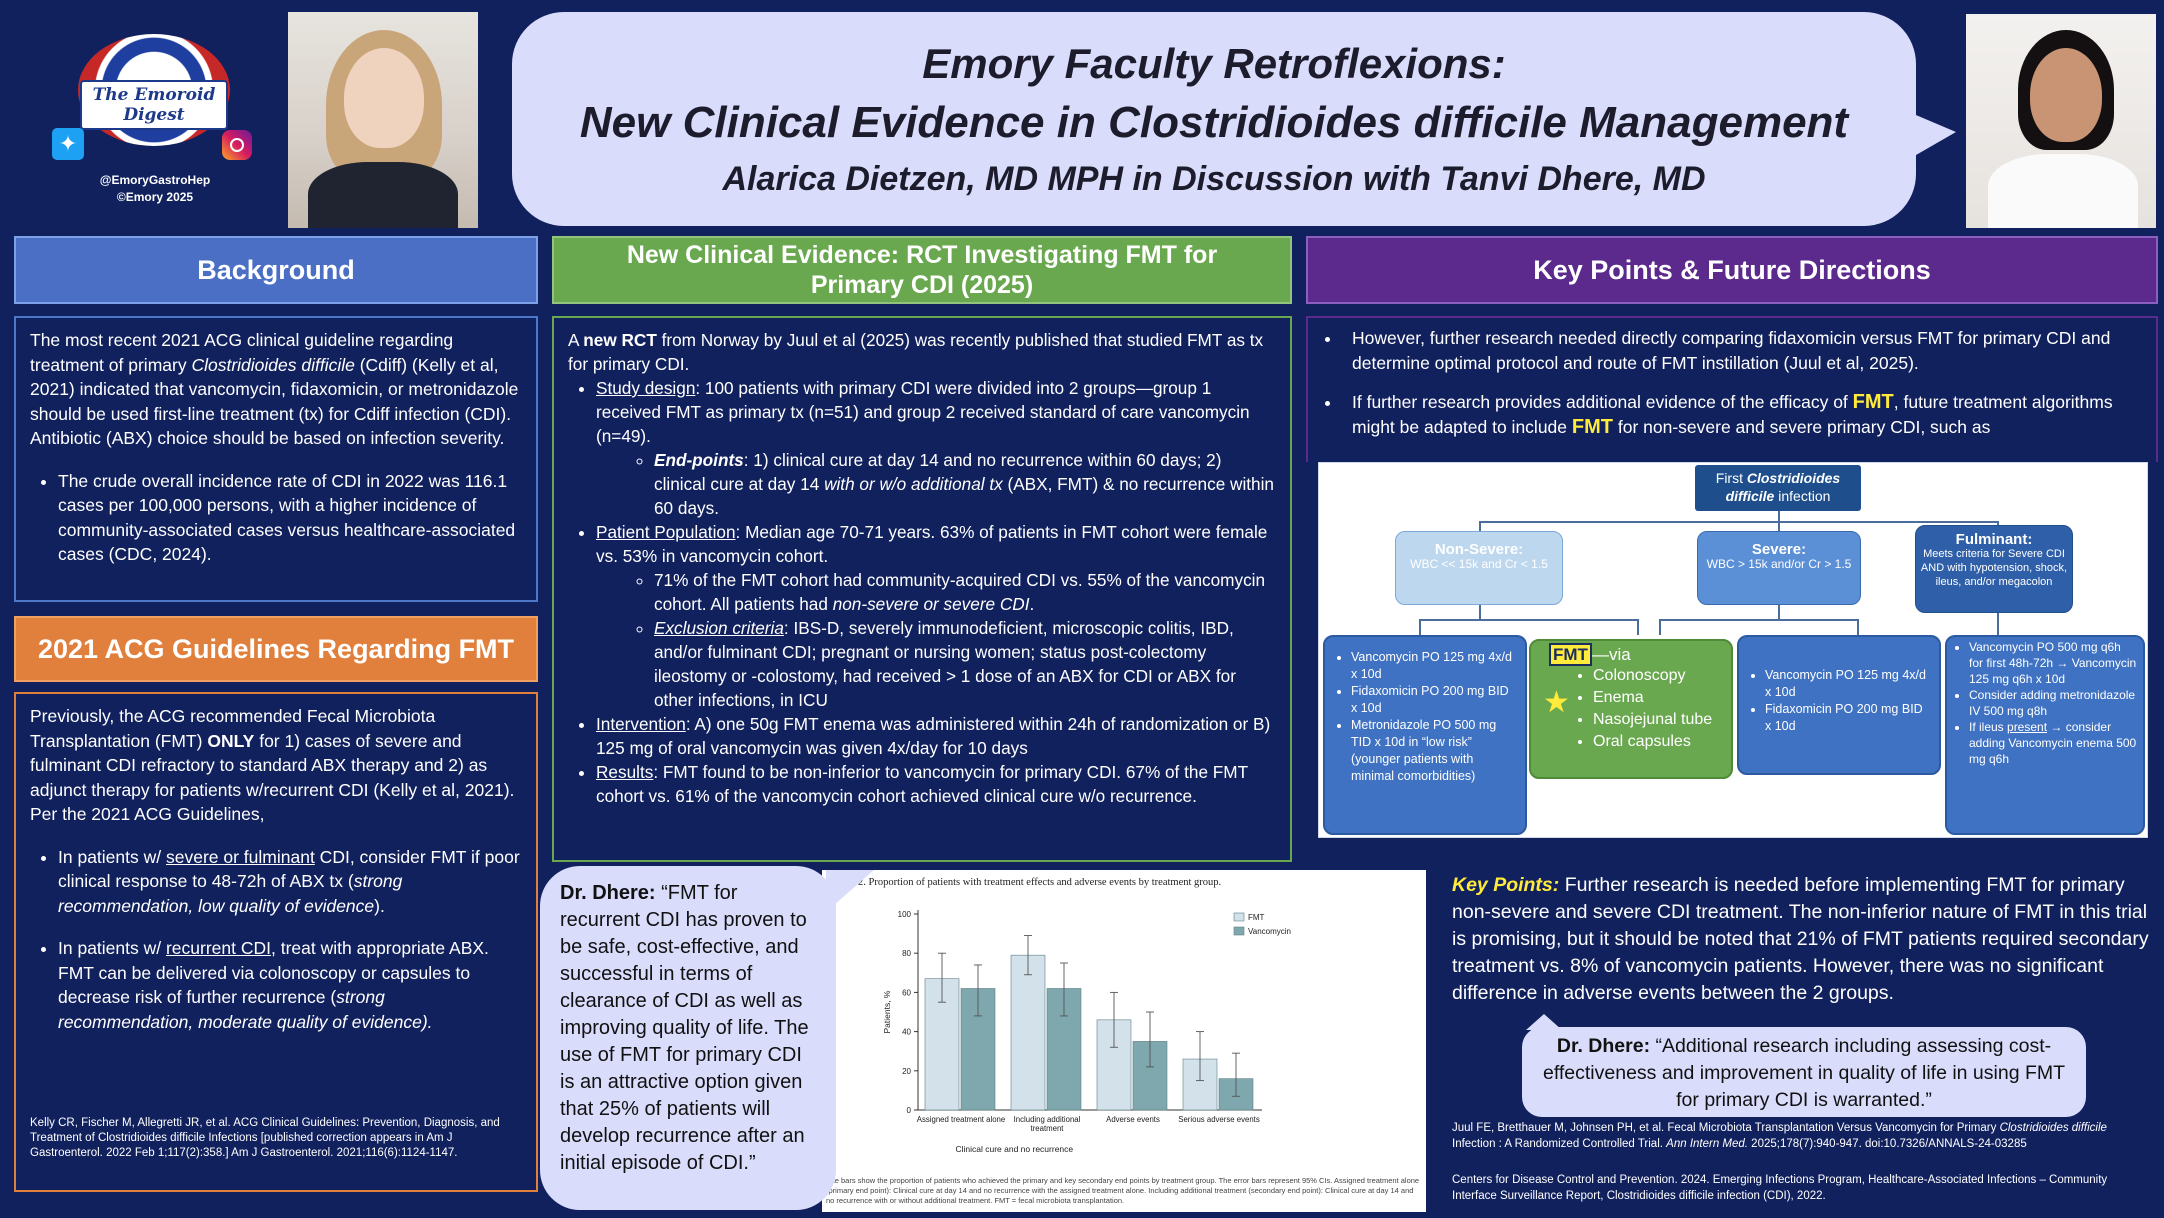 The height and width of the screenshot is (1218, 2164). Describe the element at coordinates (237, 145) in the screenshot. I see `instagram-icon` at that location.